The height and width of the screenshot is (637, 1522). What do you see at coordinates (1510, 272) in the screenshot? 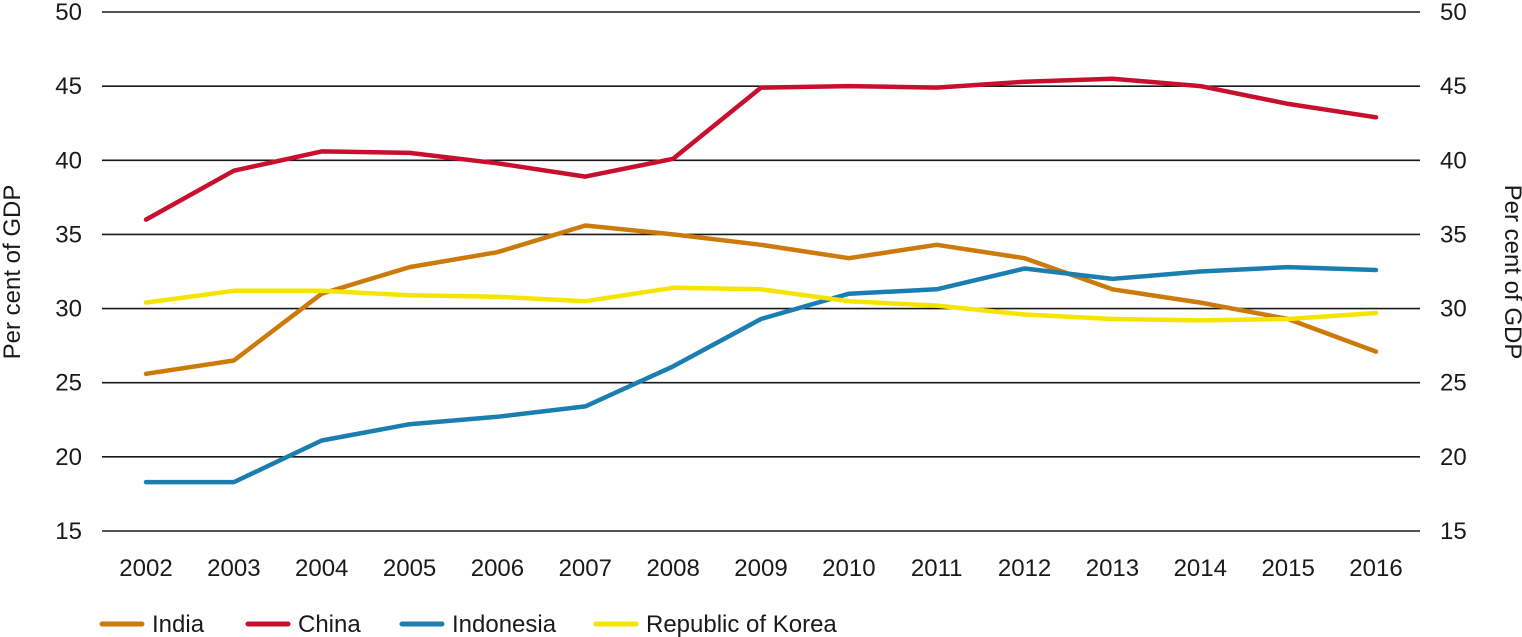
I see `y-axis-right-title: Per cent of GDP` at bounding box center [1510, 272].